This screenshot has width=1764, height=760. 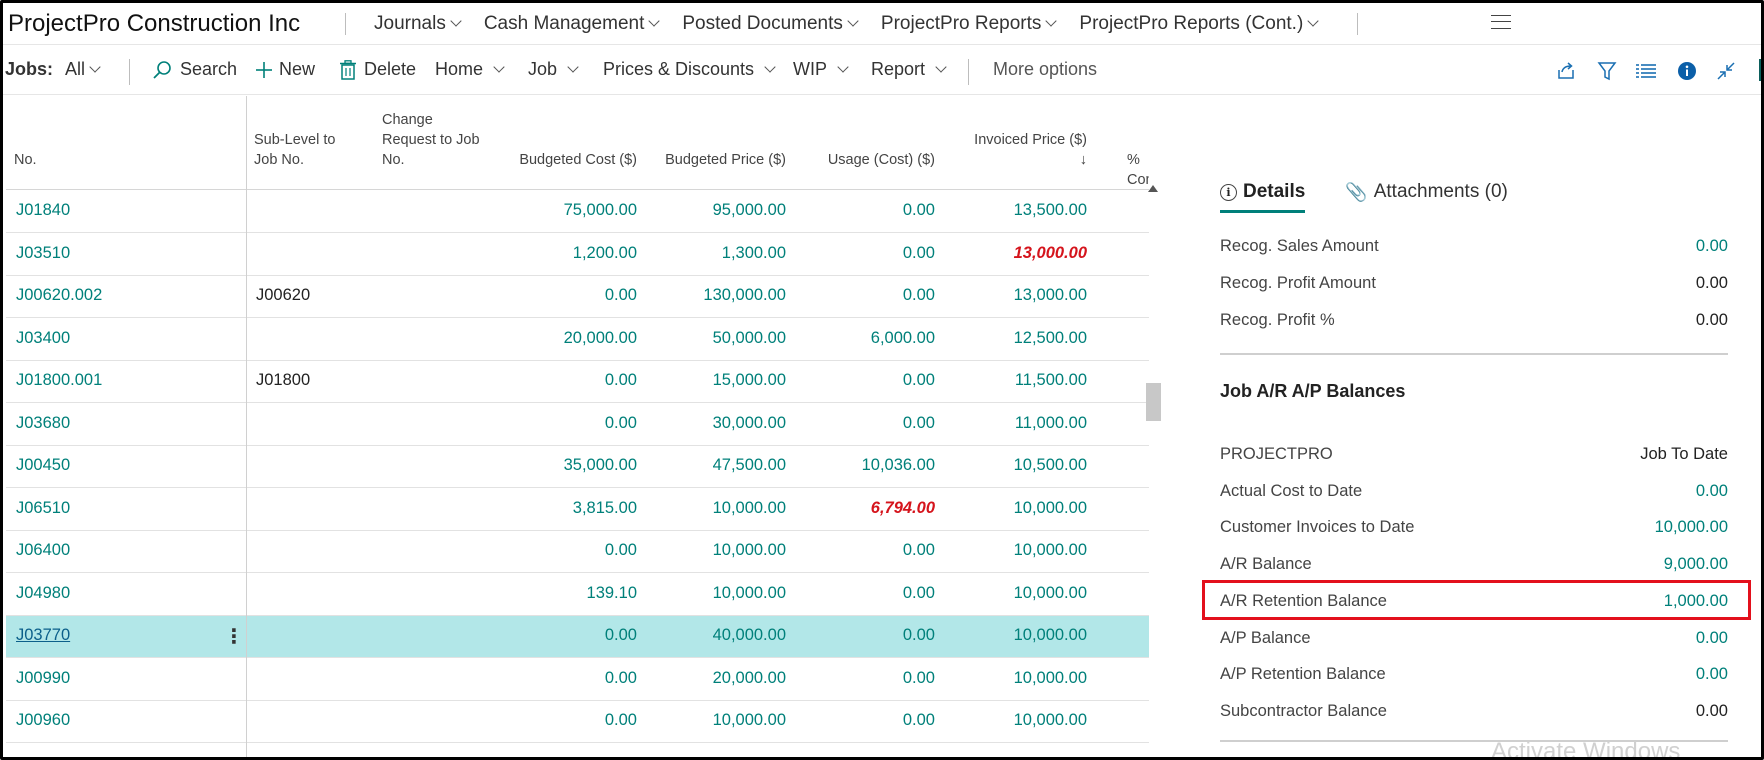 I want to click on budgeted-price-value: 1,300.00, so click(x=753, y=252).